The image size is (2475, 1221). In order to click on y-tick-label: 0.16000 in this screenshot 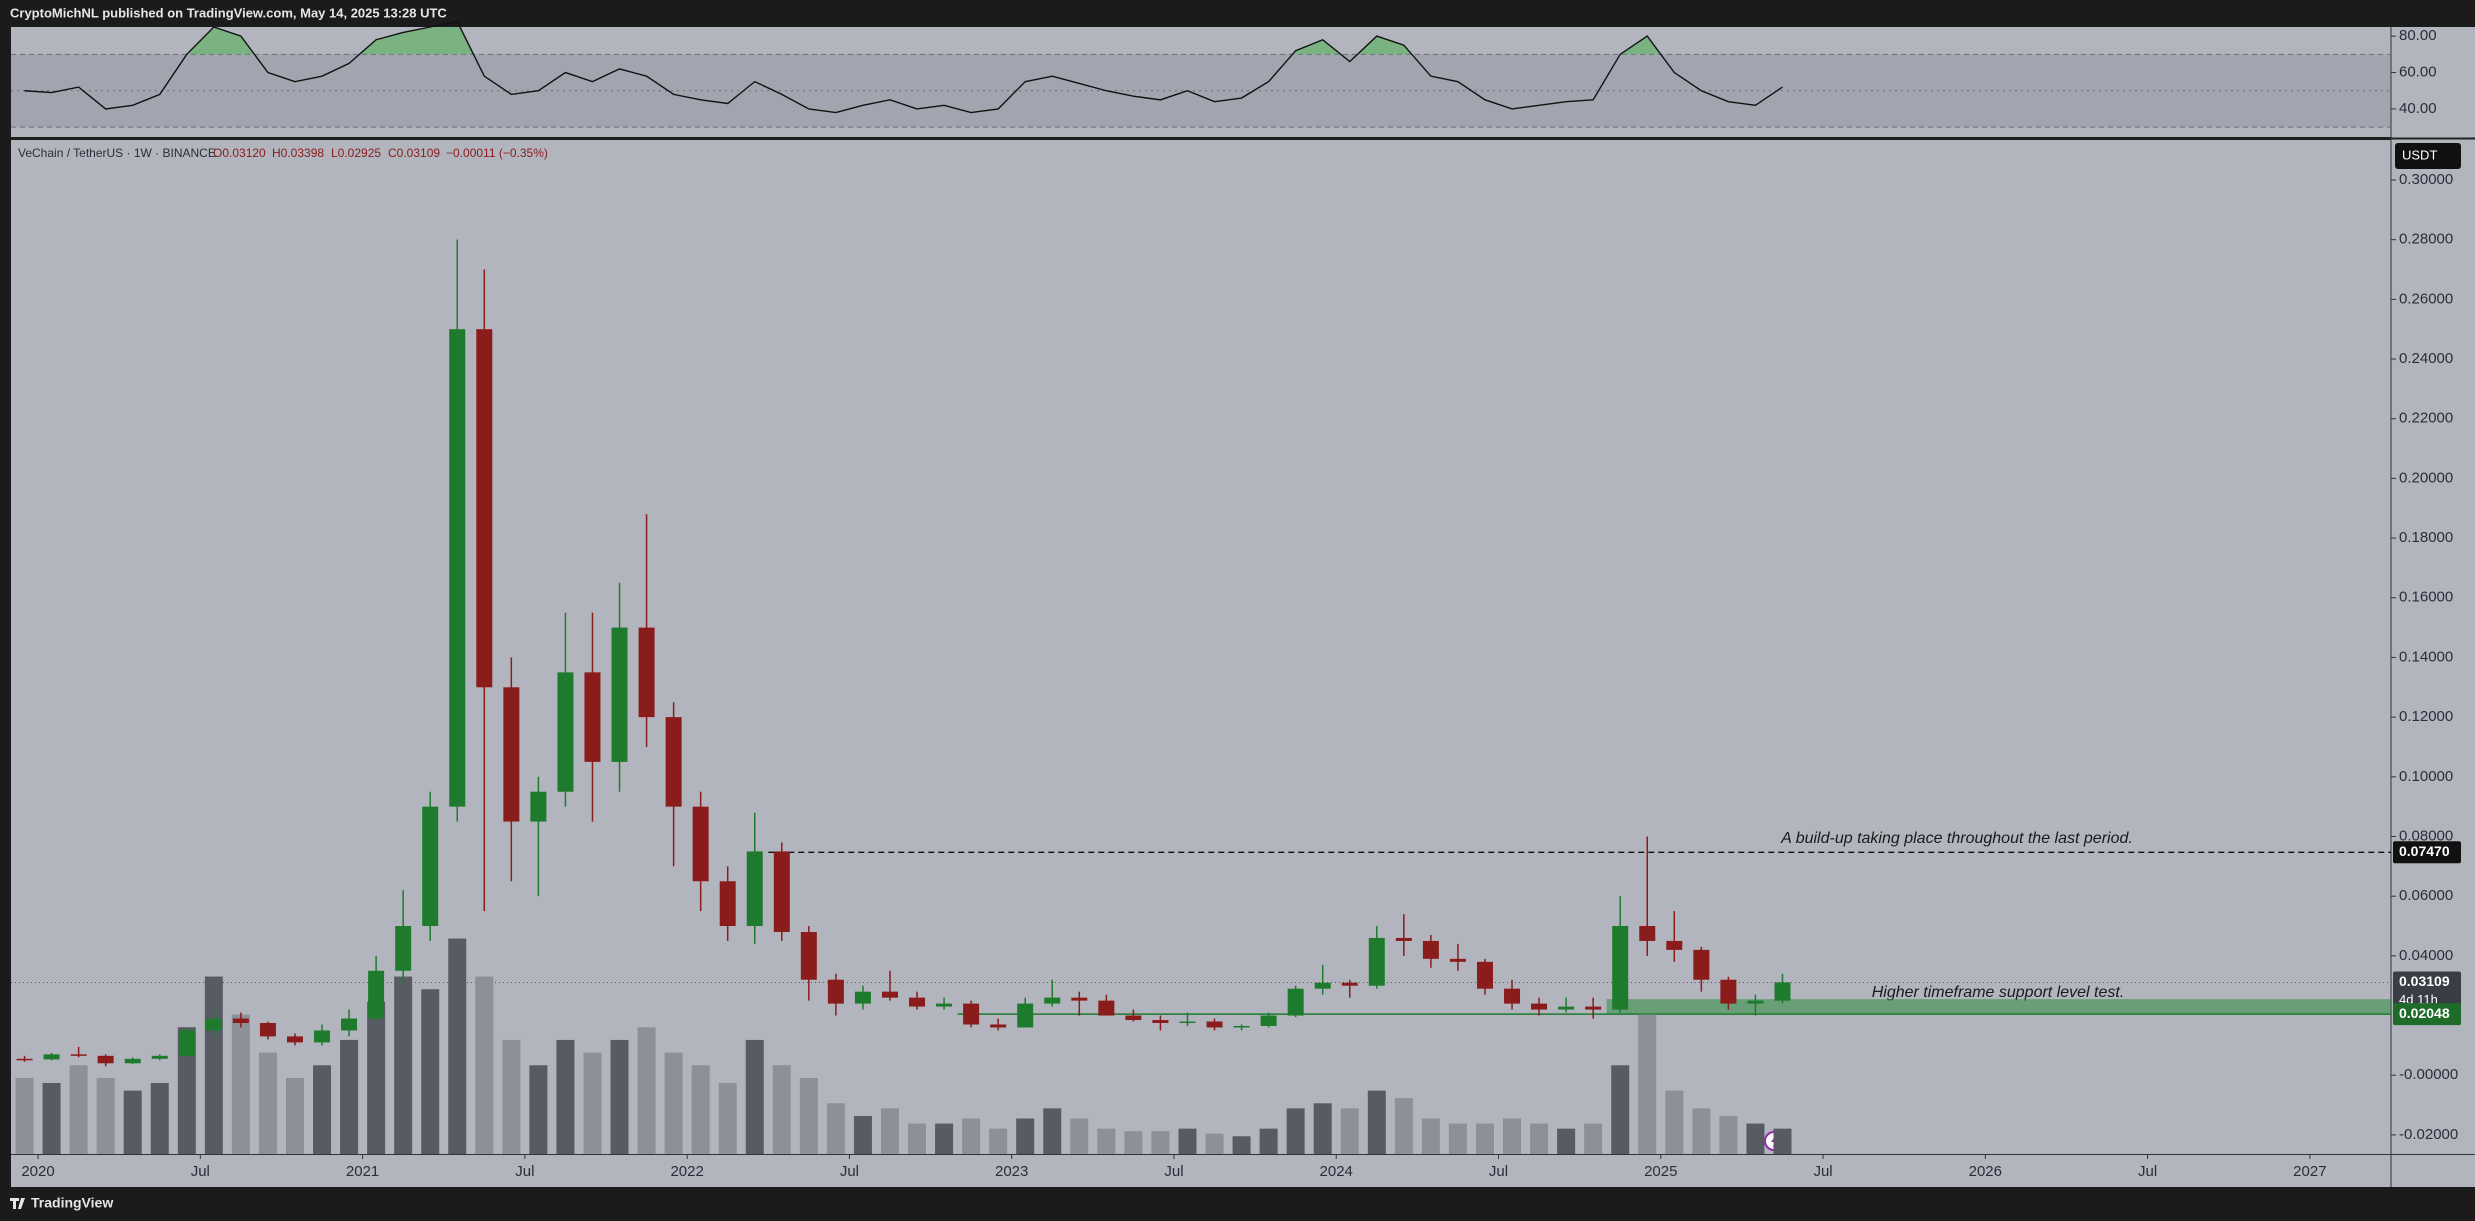, I will do `click(2426, 597)`.